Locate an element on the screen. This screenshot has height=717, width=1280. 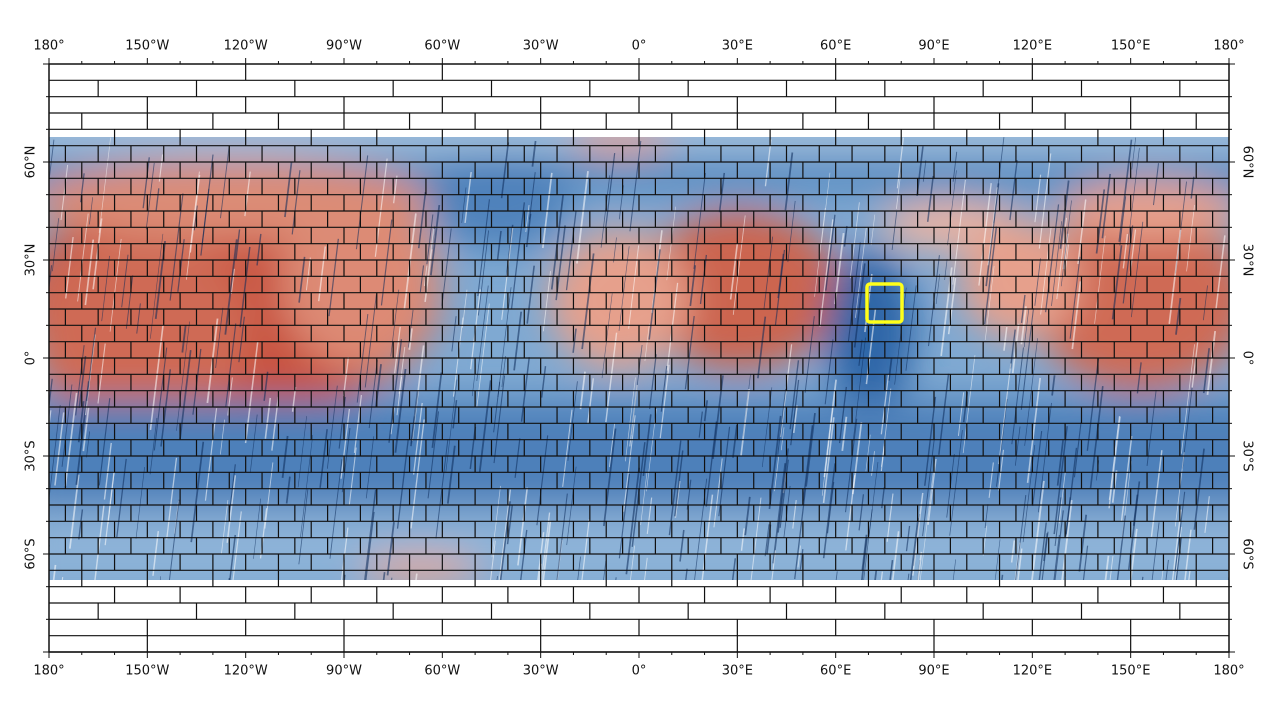
latitude-label: 30°N is located at coordinates (31, 260).